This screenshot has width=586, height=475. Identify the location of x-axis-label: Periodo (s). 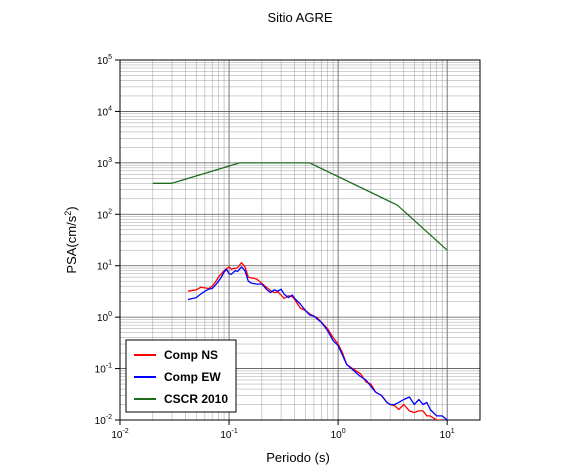
(298, 457).